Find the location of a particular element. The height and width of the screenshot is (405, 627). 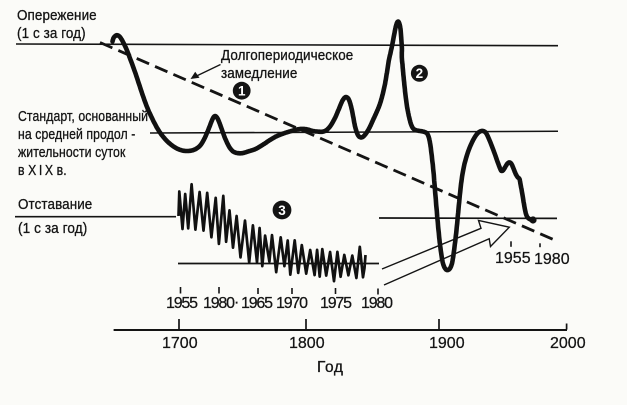

svg-text: 2 is located at coordinates (420, 73).